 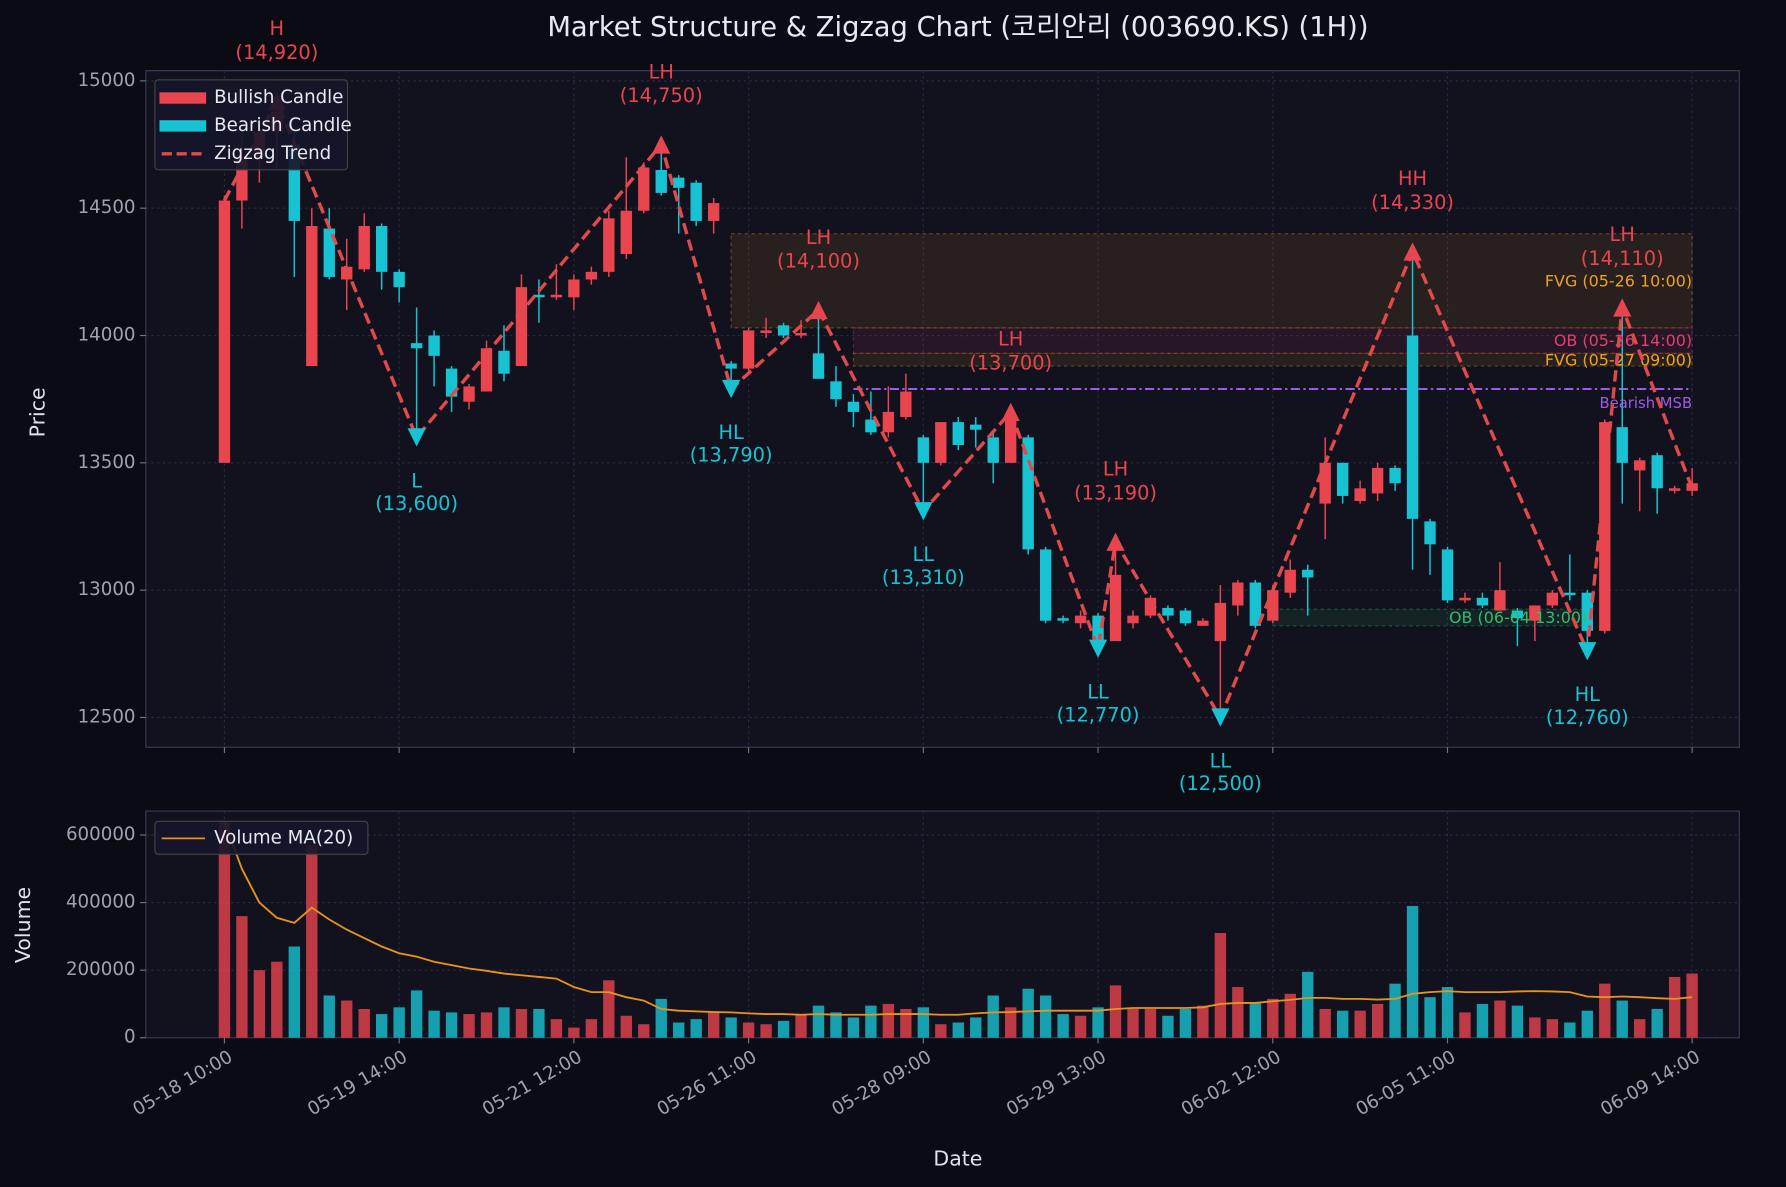 What do you see at coordinates (1645, 403) in the screenshot?
I see `msb-label: Bearish MSB` at bounding box center [1645, 403].